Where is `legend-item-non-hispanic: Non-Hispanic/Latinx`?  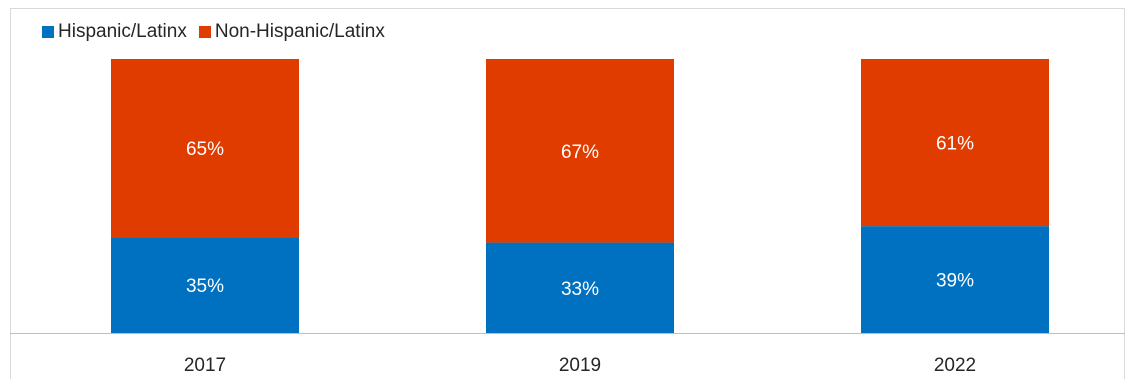 legend-item-non-hispanic: Non-Hispanic/Latinx is located at coordinates (291, 32).